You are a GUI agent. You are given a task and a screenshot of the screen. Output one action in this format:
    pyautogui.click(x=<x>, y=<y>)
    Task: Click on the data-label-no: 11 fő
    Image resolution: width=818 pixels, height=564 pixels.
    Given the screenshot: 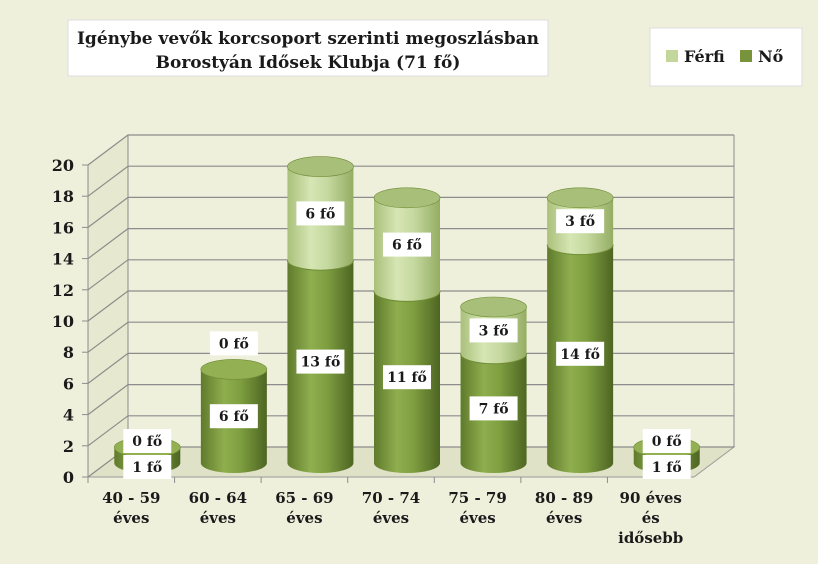 What is the action you would take?
    pyautogui.click(x=407, y=377)
    